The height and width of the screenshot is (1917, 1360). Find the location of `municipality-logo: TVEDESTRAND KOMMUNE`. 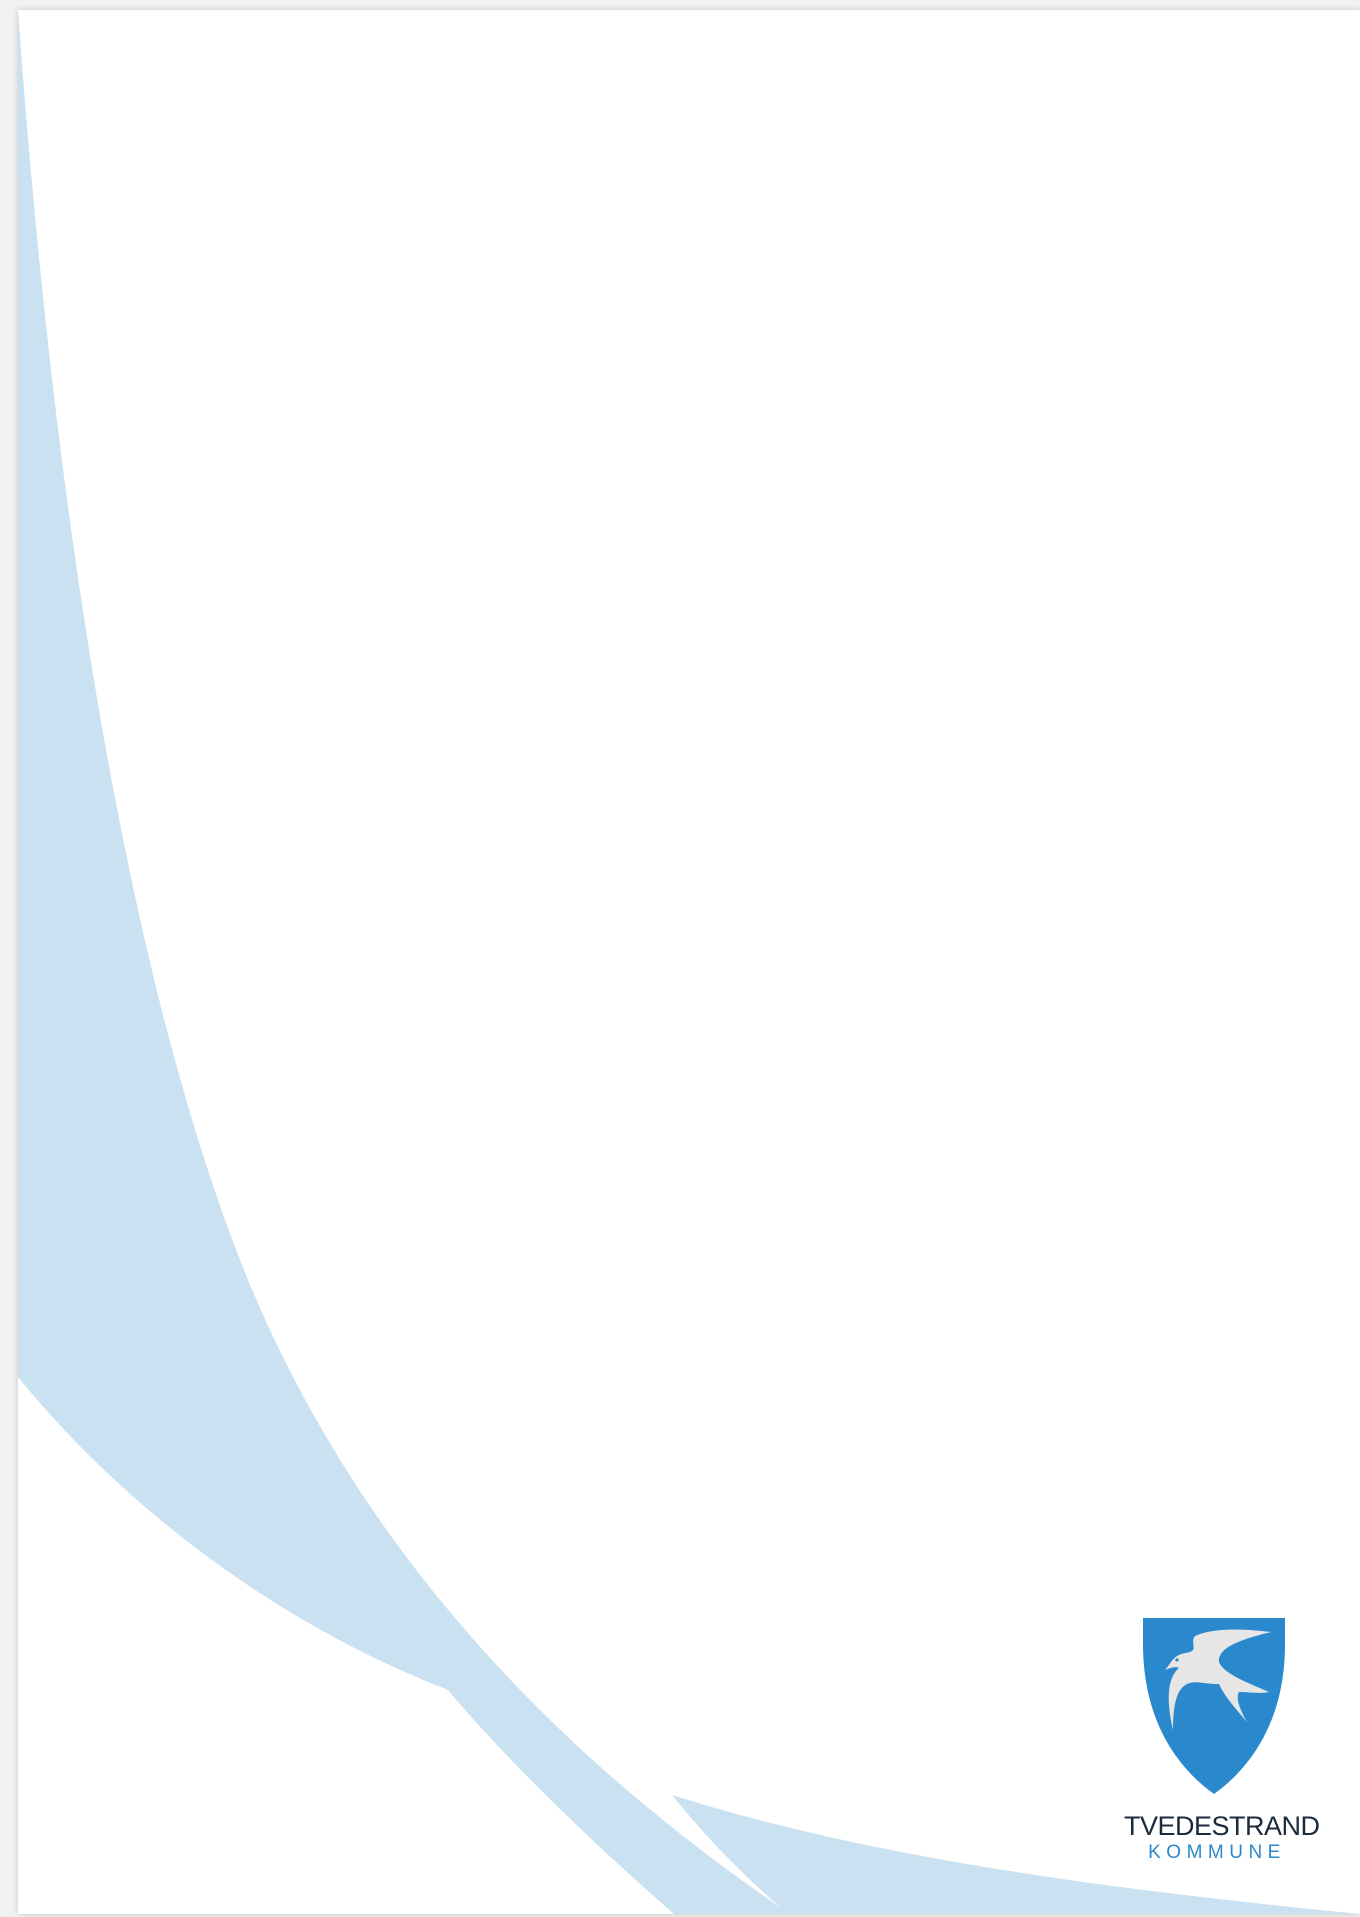

municipality-logo: TVEDESTRAND KOMMUNE is located at coordinates (1222, 1748).